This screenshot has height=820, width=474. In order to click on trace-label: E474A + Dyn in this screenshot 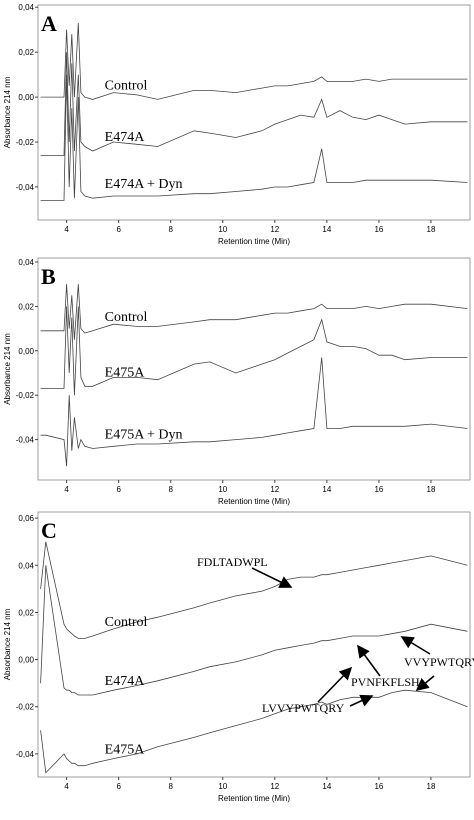, I will do `click(144, 184)`.